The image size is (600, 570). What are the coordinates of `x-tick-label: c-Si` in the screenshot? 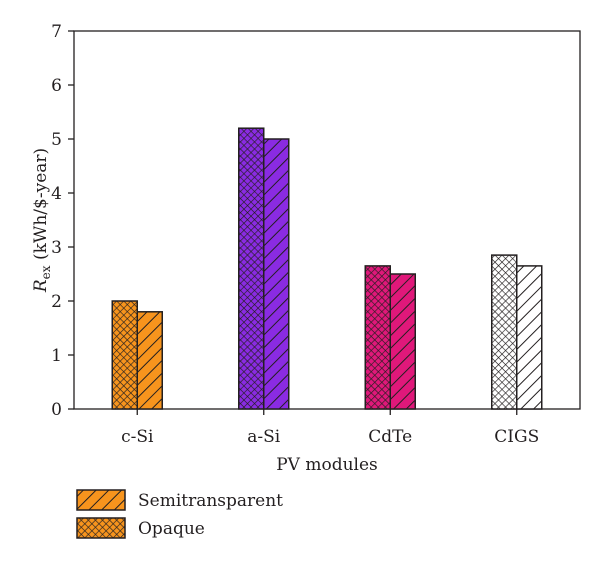 It's located at (137, 437).